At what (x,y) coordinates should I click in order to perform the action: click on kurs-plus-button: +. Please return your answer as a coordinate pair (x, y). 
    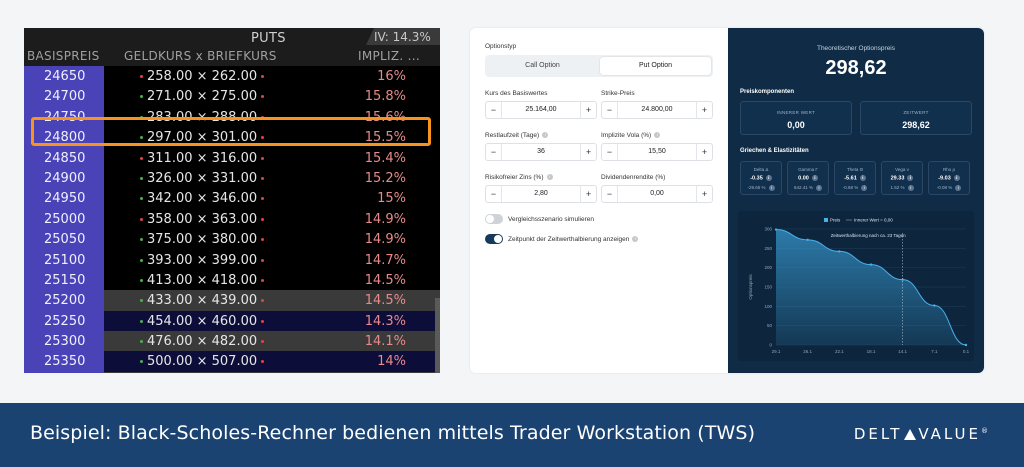
    Looking at the image, I should click on (588, 110).